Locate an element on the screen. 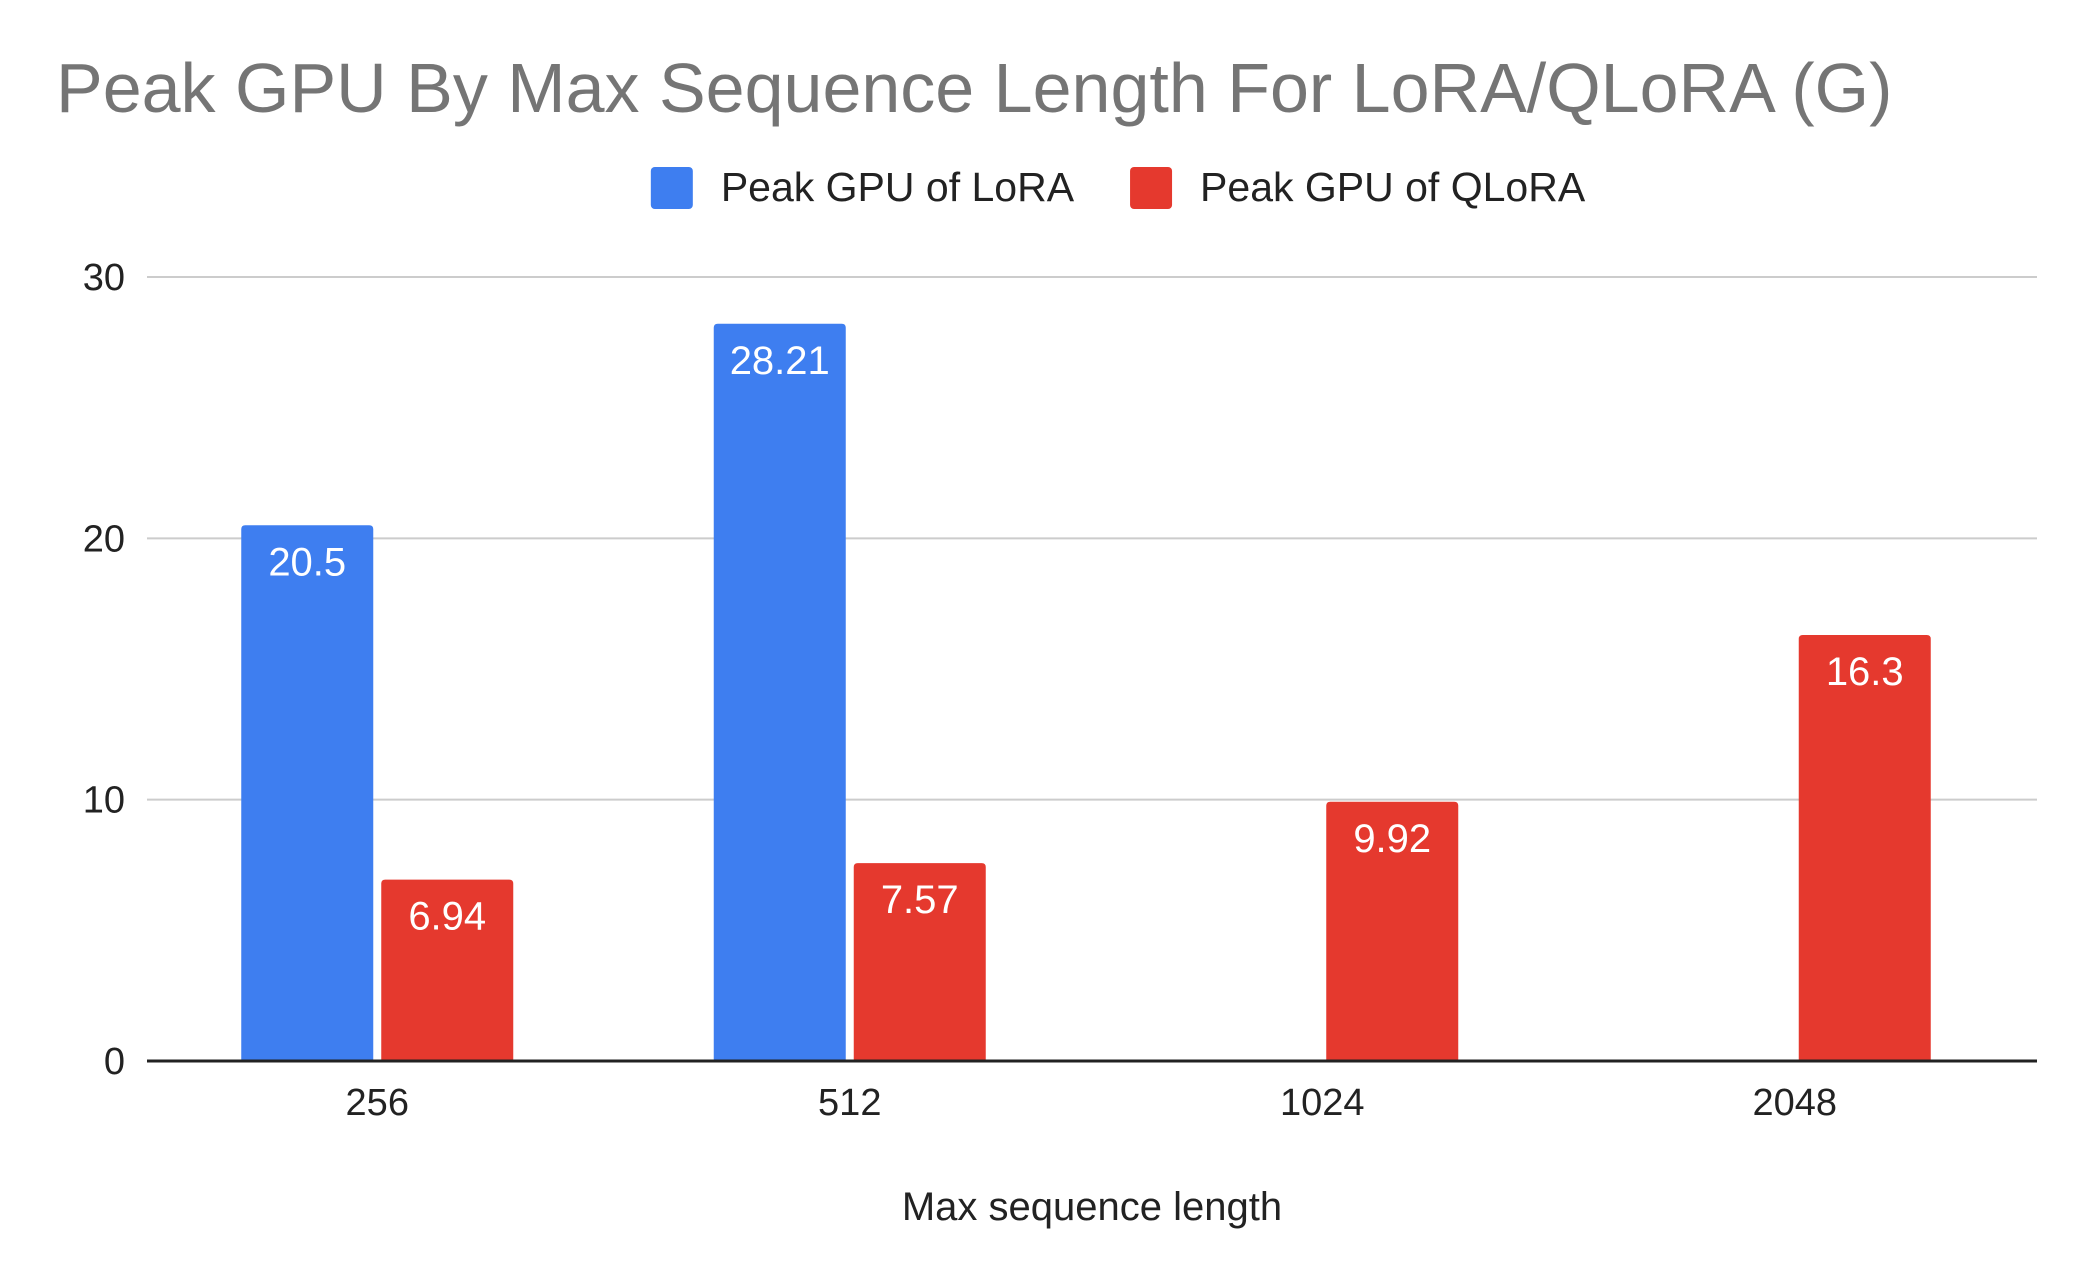 The image size is (2079, 1277). data-label: 16.3 is located at coordinates (1865, 672).